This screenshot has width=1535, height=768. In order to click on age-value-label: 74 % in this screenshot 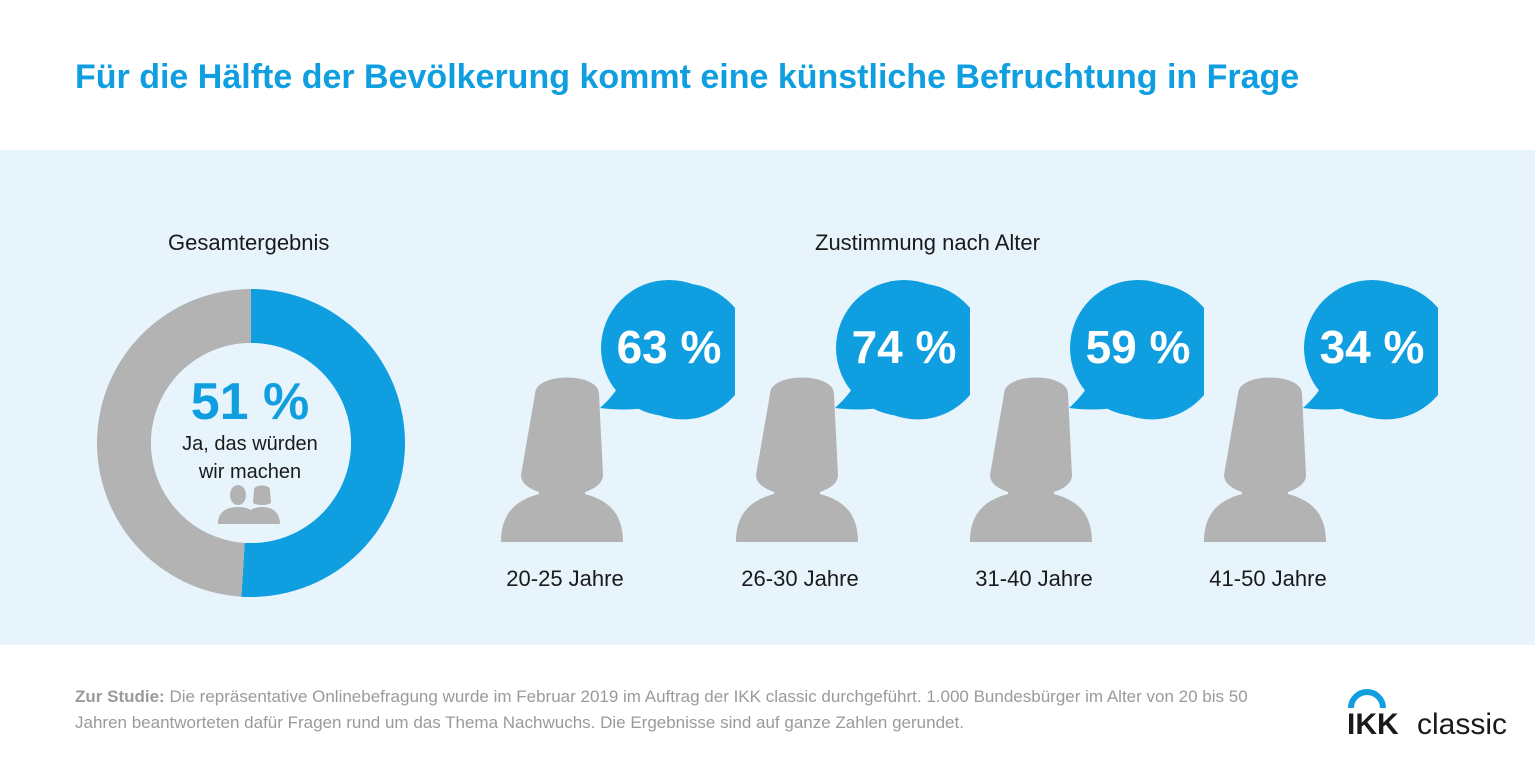, I will do `click(904, 347)`.